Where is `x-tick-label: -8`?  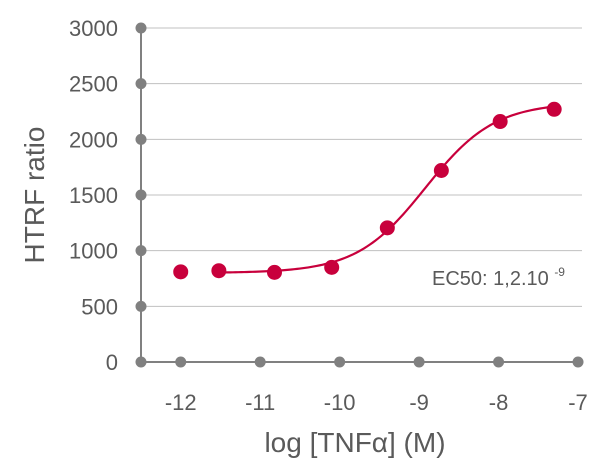 x-tick-label: -8 is located at coordinates (499, 402).